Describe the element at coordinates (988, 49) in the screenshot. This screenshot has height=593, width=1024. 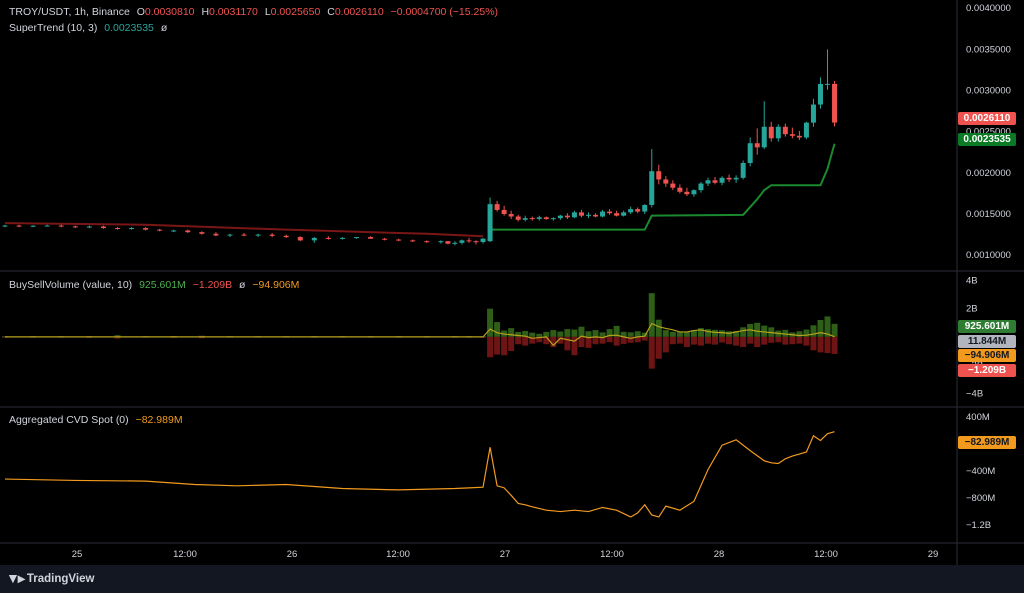
I see `price-axis-tick: 0.0035000` at that location.